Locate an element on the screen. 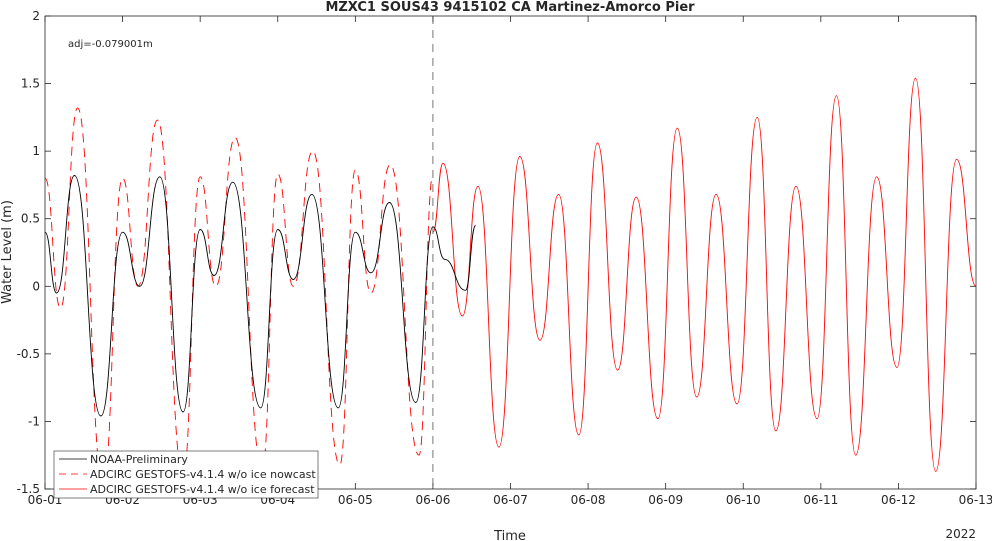  x-tick-label: 06-13 is located at coordinates (975, 500).